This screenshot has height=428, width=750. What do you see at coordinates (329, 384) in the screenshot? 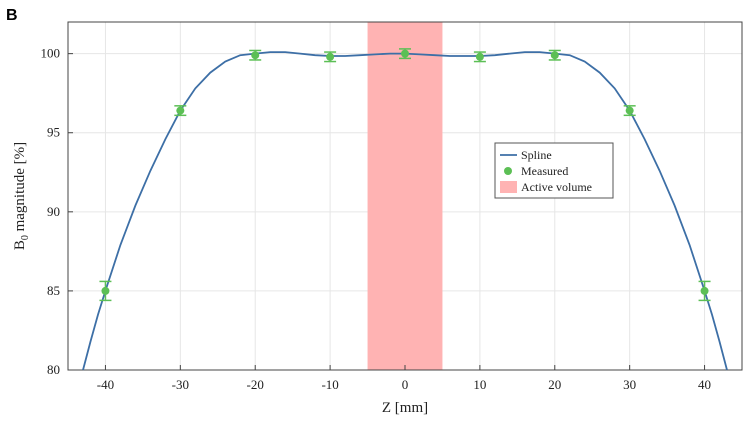
I see `x-tick-label: -10` at bounding box center [329, 384].